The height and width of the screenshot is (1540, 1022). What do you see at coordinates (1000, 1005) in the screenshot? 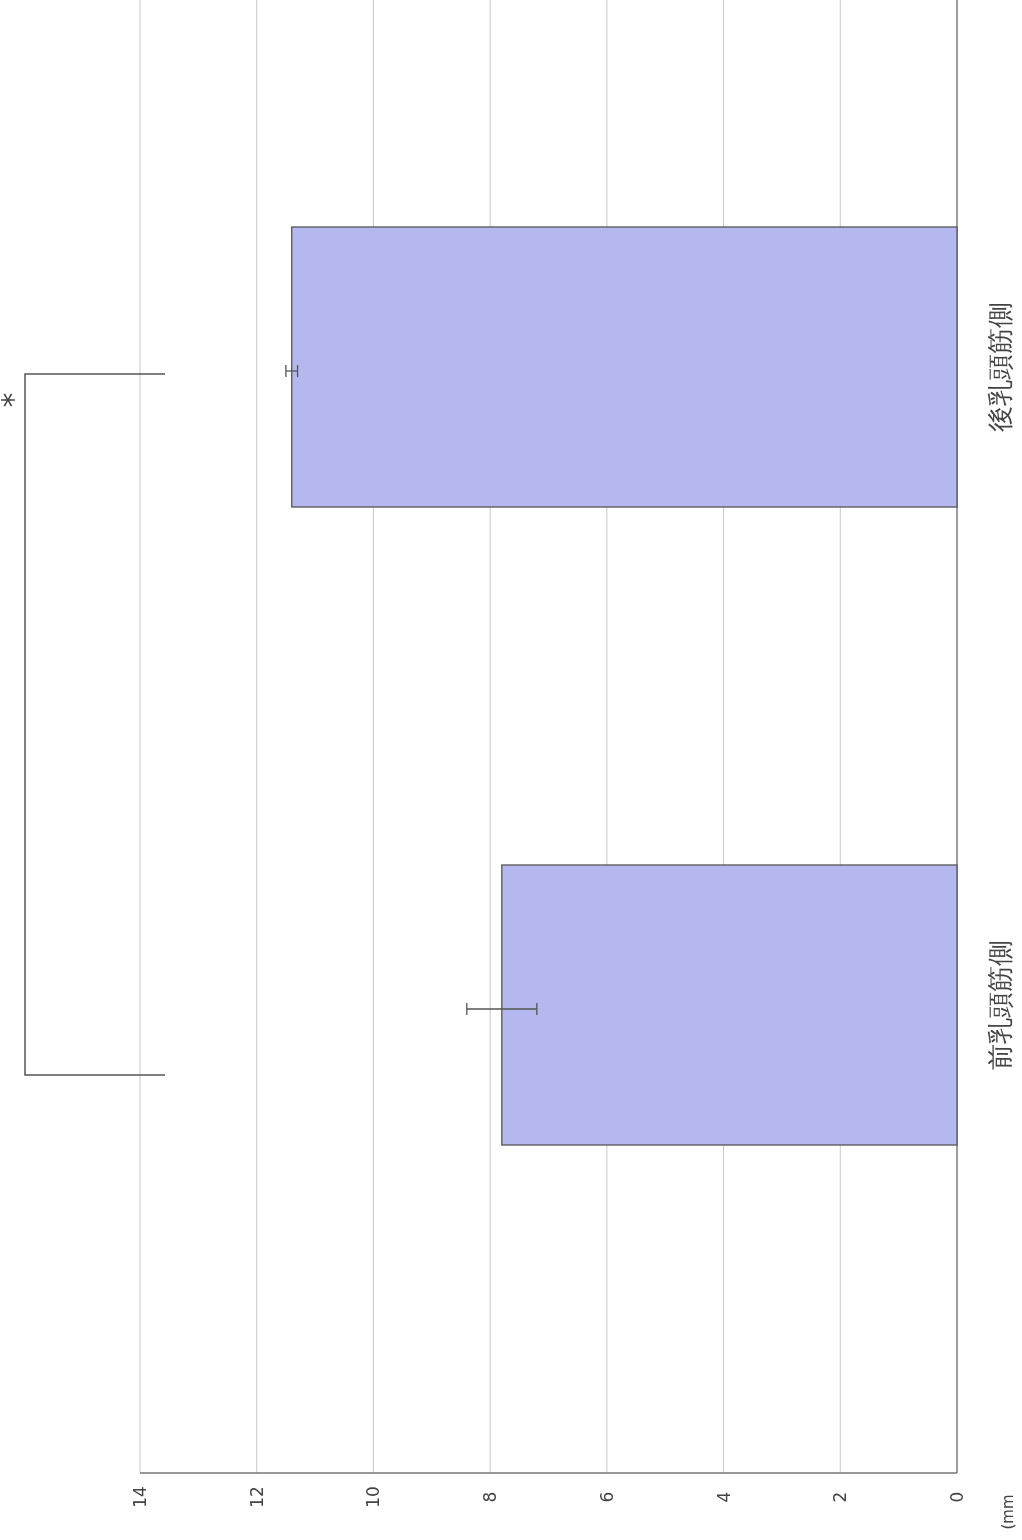
I see `y-tick-label: 前乳頭筋側` at bounding box center [1000, 1005].